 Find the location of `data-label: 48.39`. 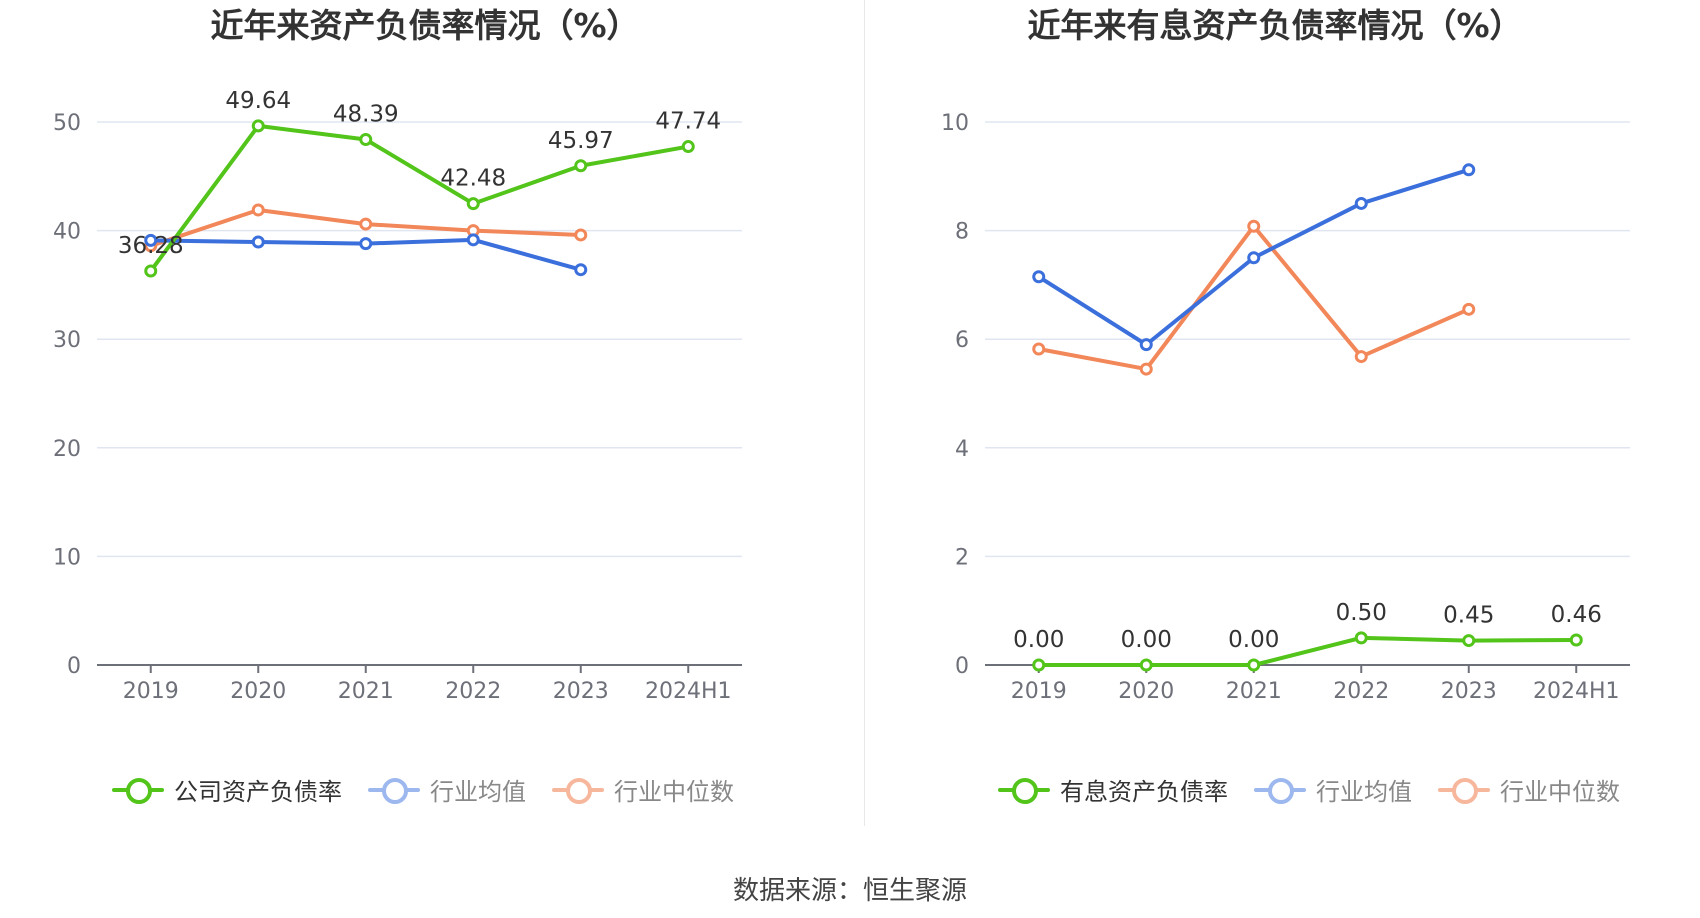

data-label: 48.39 is located at coordinates (366, 114).